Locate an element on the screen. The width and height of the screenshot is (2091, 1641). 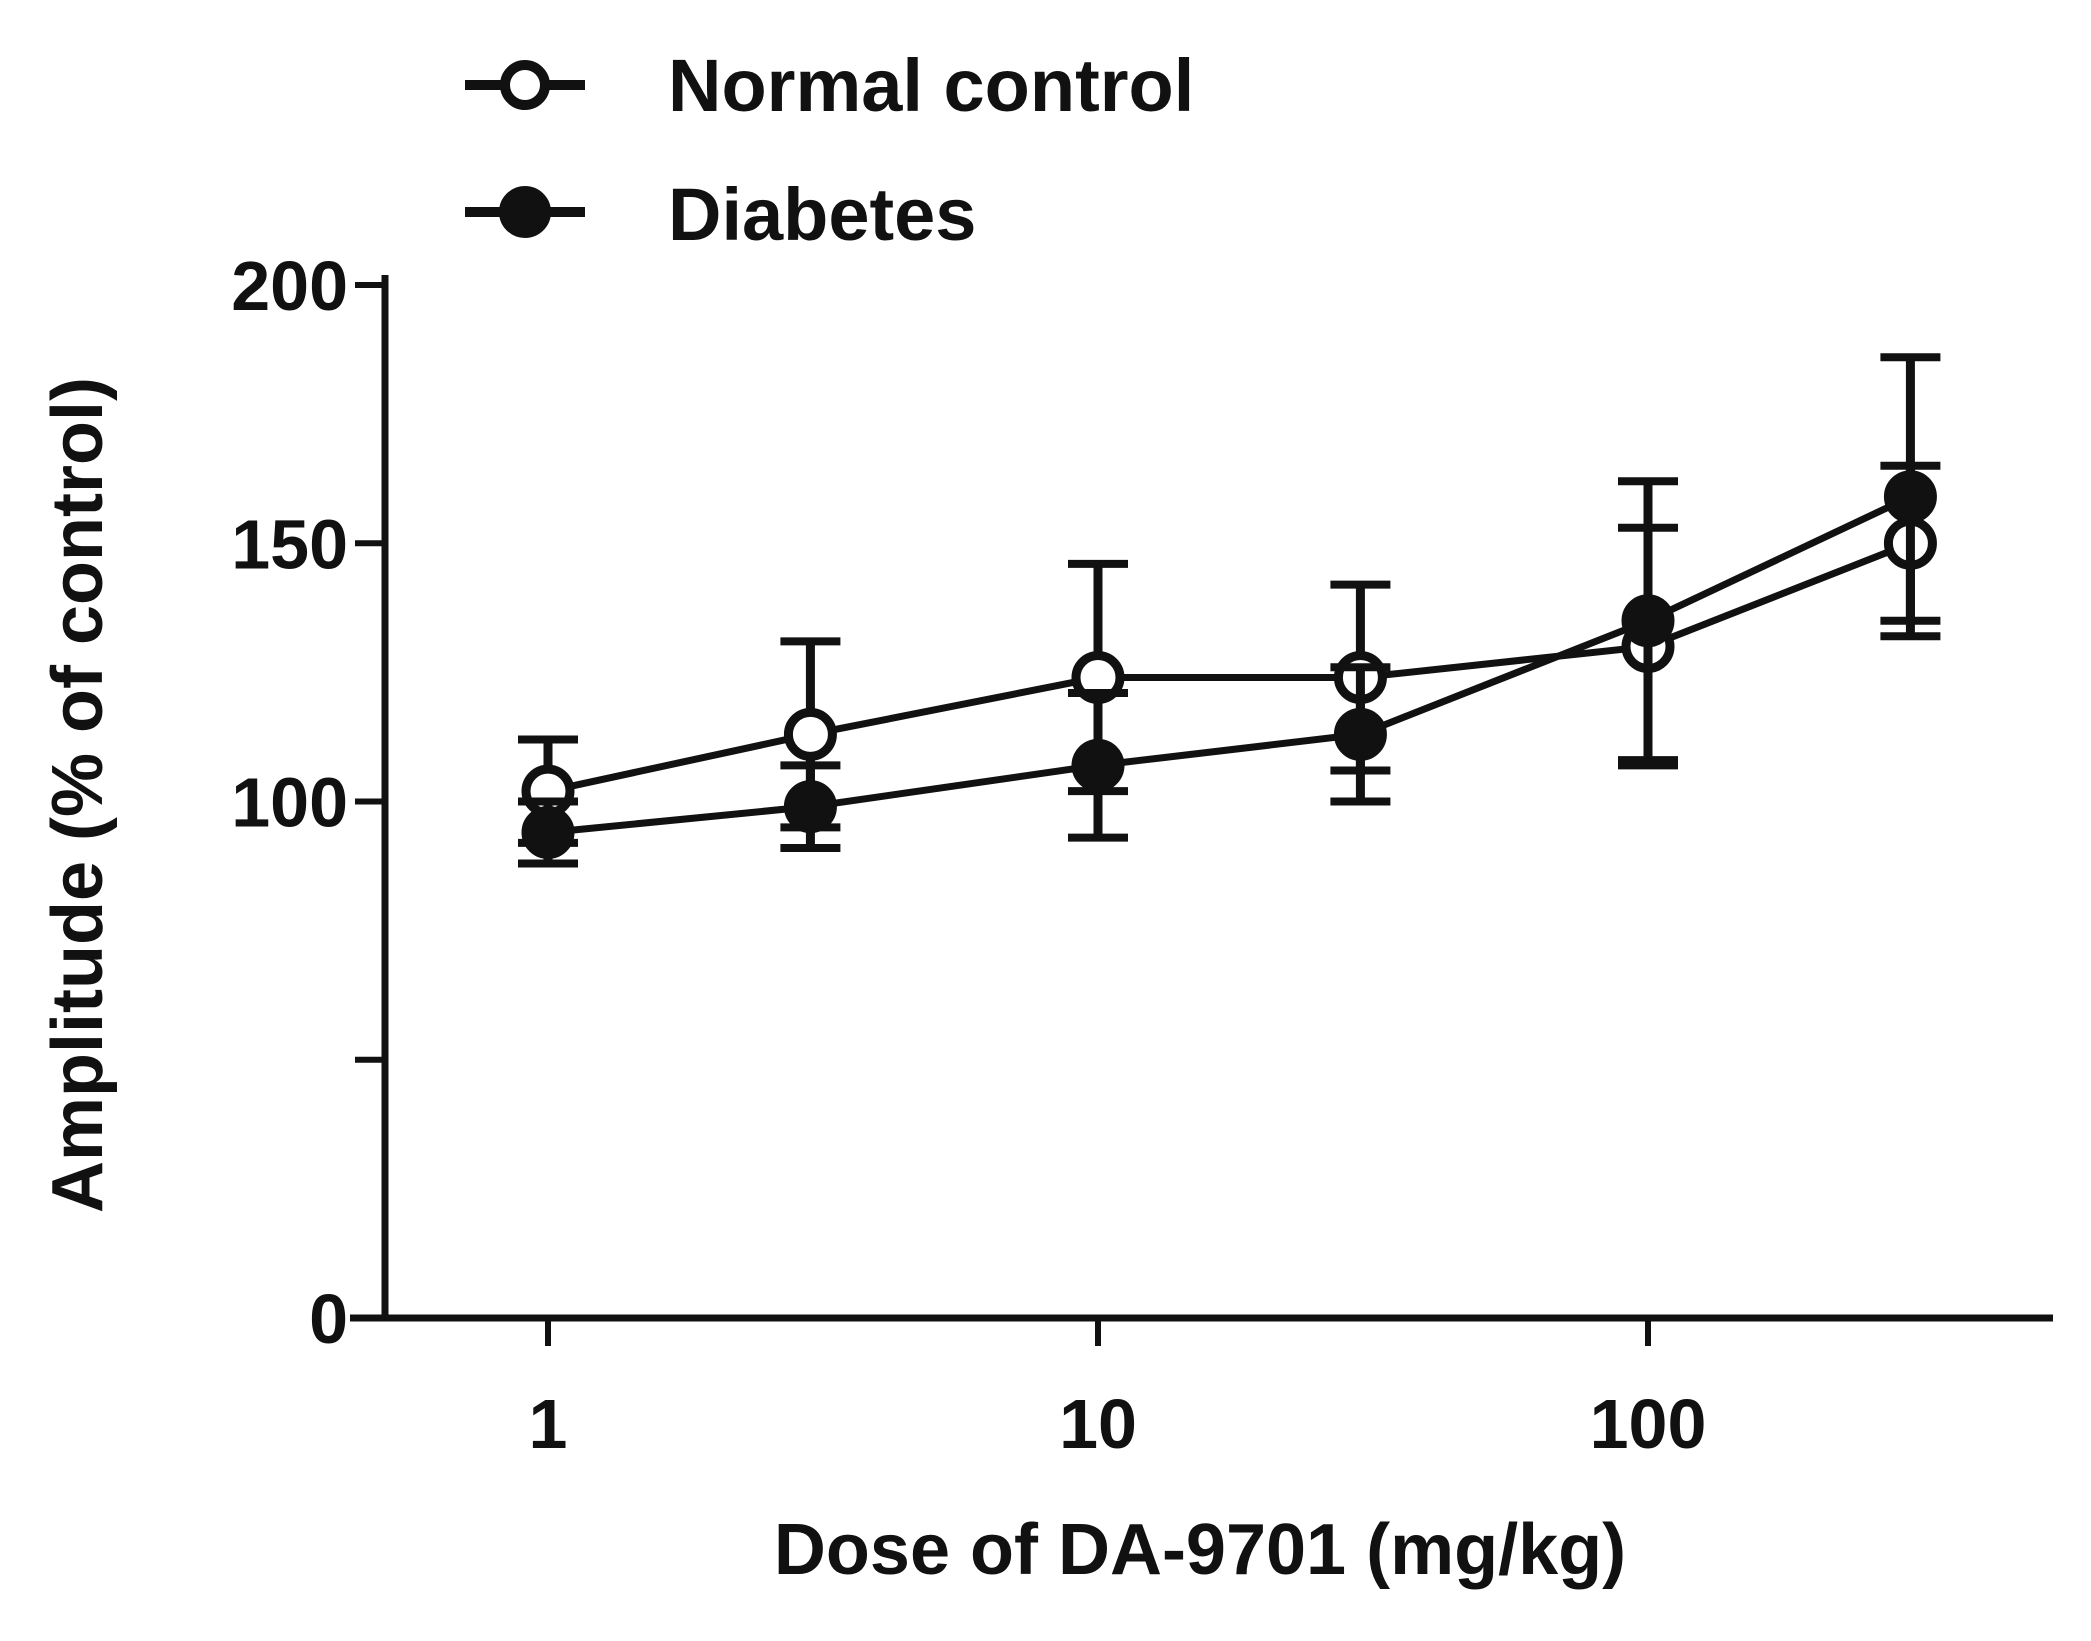
legend-label-diabetes: Diabetes is located at coordinates (822, 214).